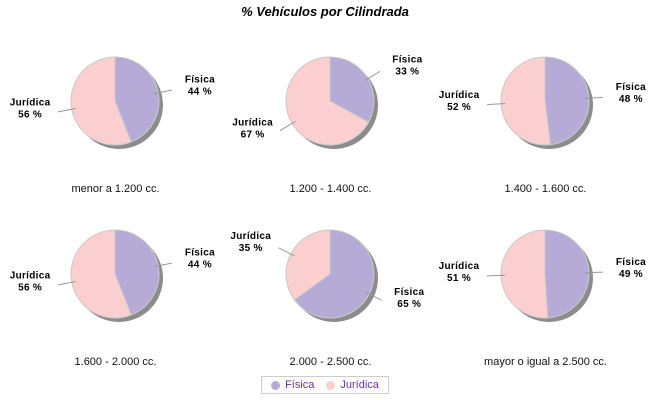  What do you see at coordinates (631, 99) in the screenshot?
I see `pie-slice-value-label: 48 %` at bounding box center [631, 99].